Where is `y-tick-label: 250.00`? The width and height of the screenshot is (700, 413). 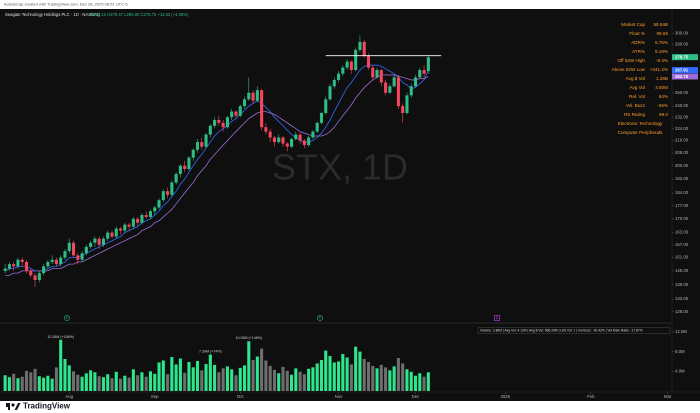 y-tick-label: 250.00 is located at coordinates (682, 92).